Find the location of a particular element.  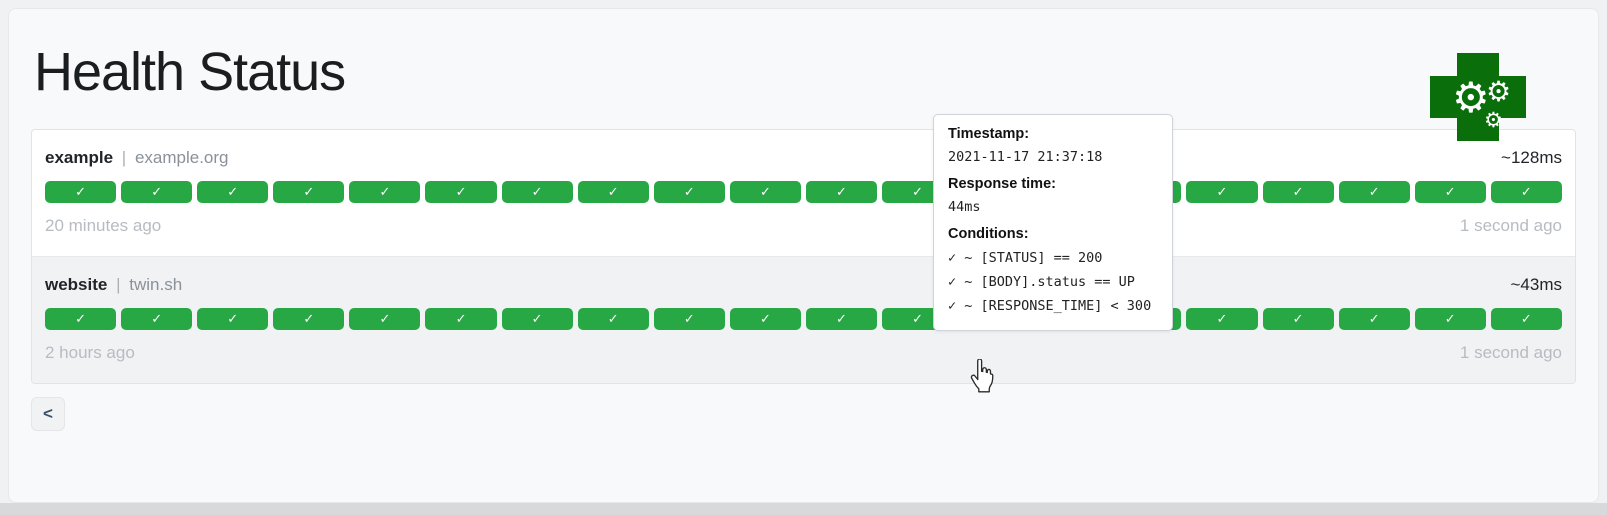

chevron-left-icon: < is located at coordinates (48, 413).